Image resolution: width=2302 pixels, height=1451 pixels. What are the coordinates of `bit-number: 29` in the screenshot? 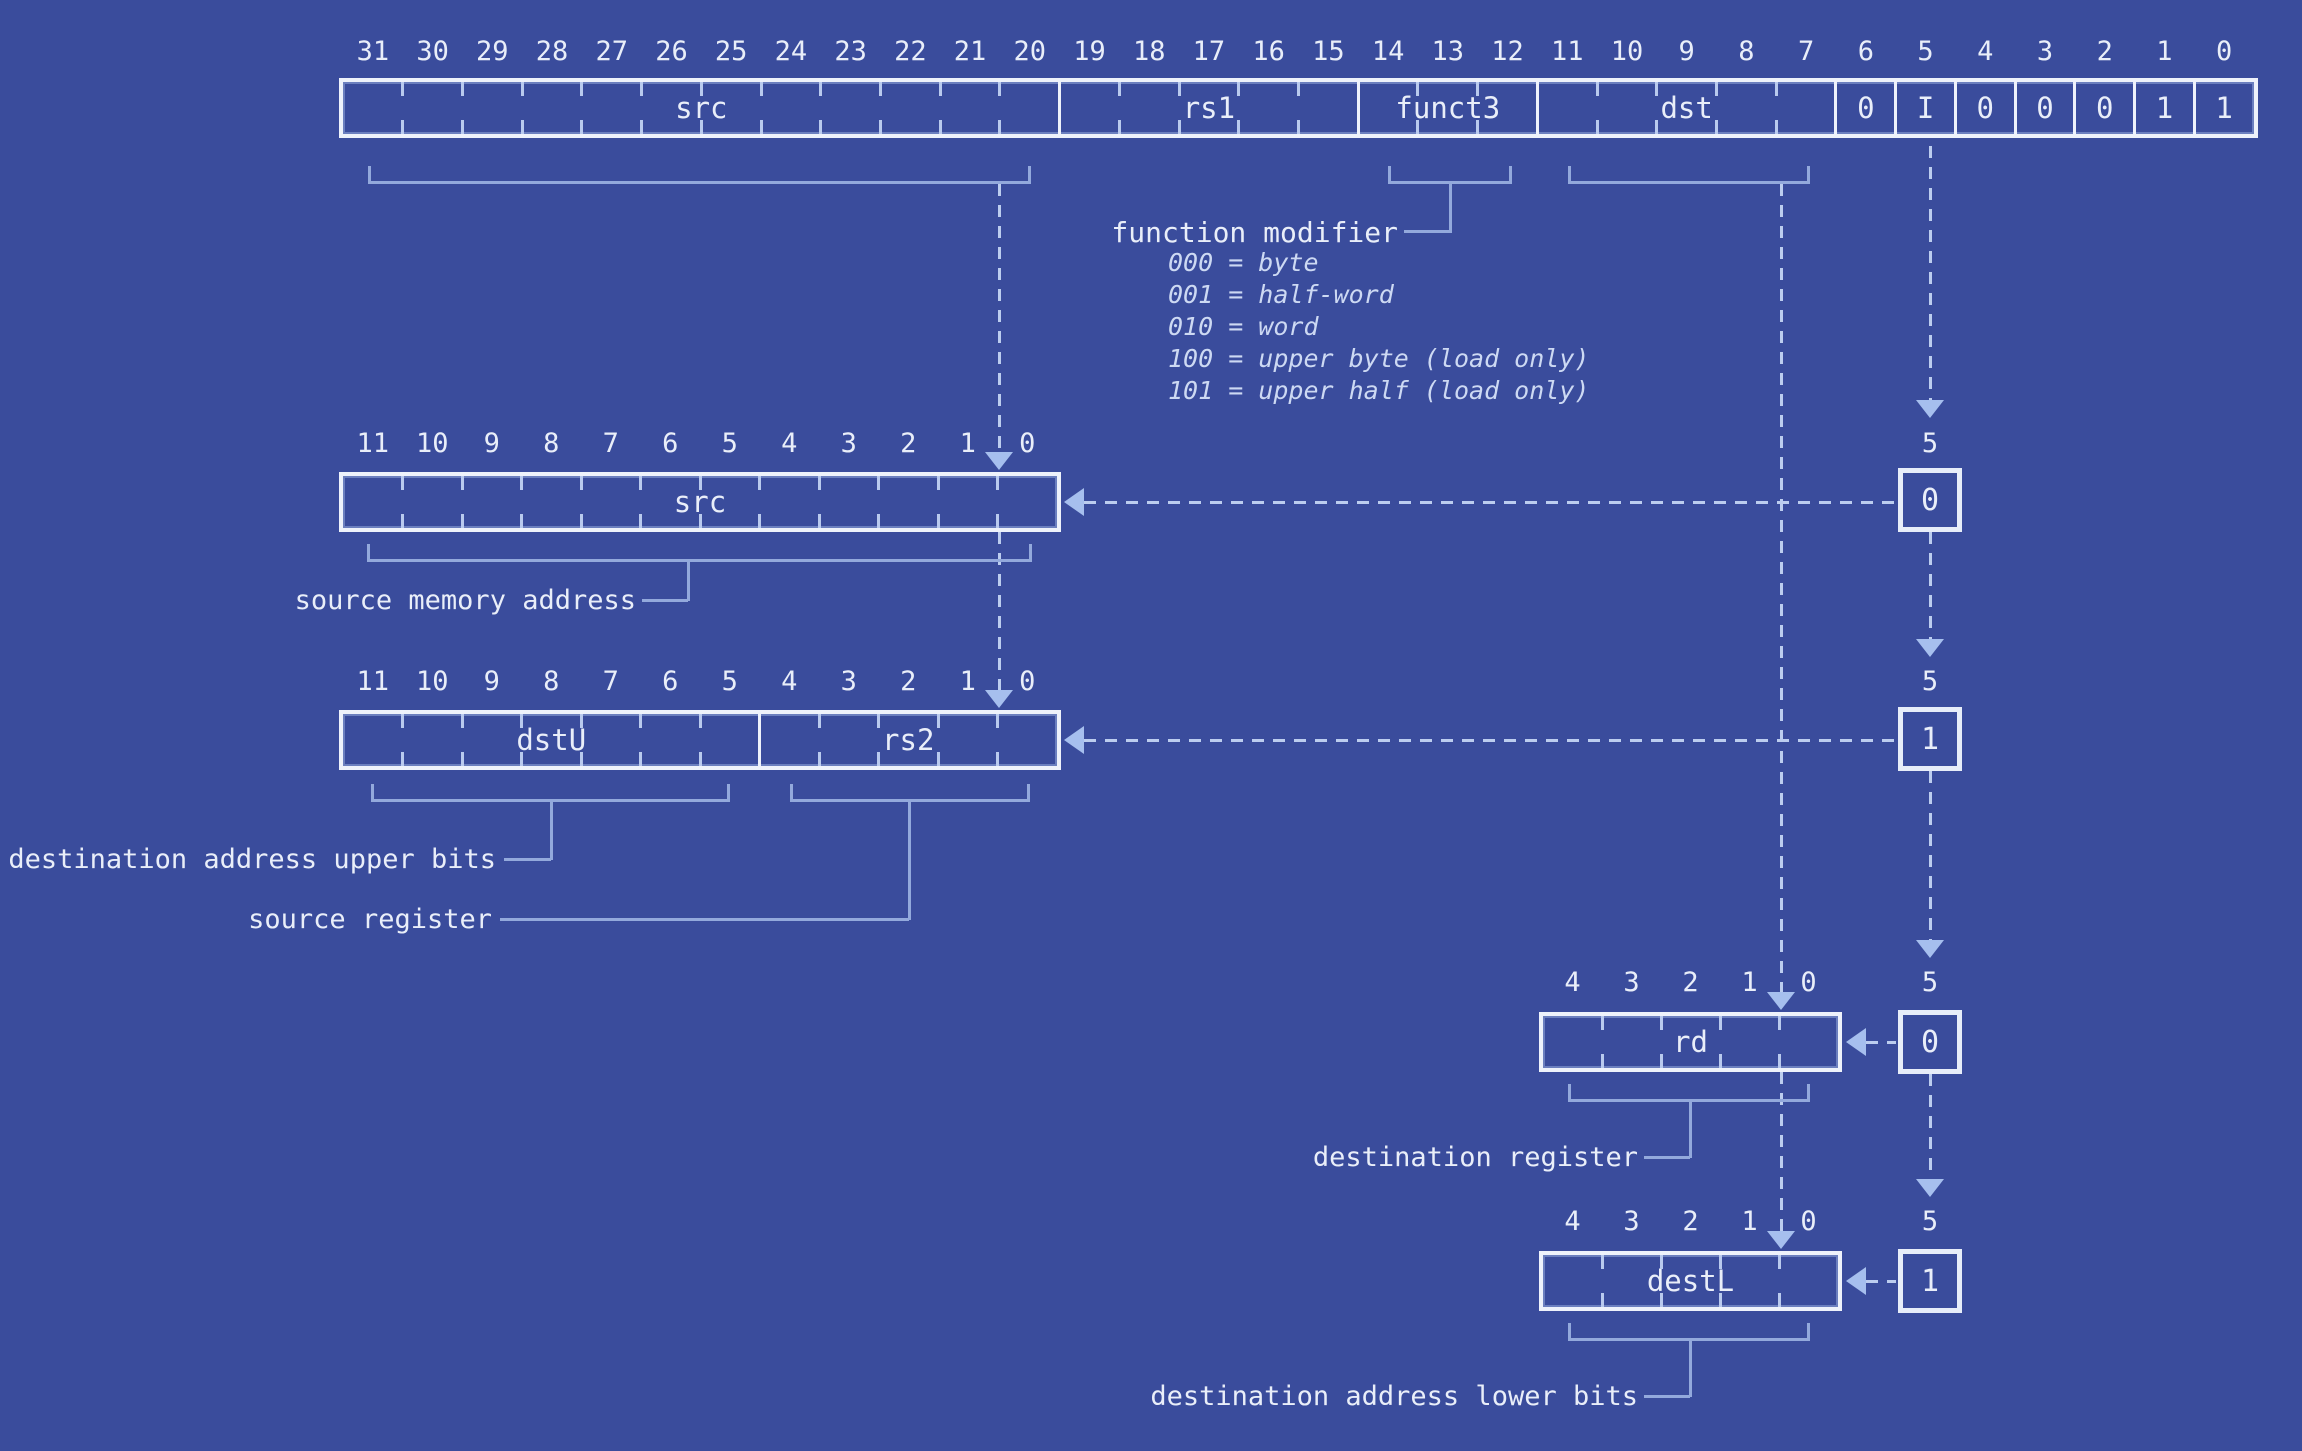 It's located at (492, 51).